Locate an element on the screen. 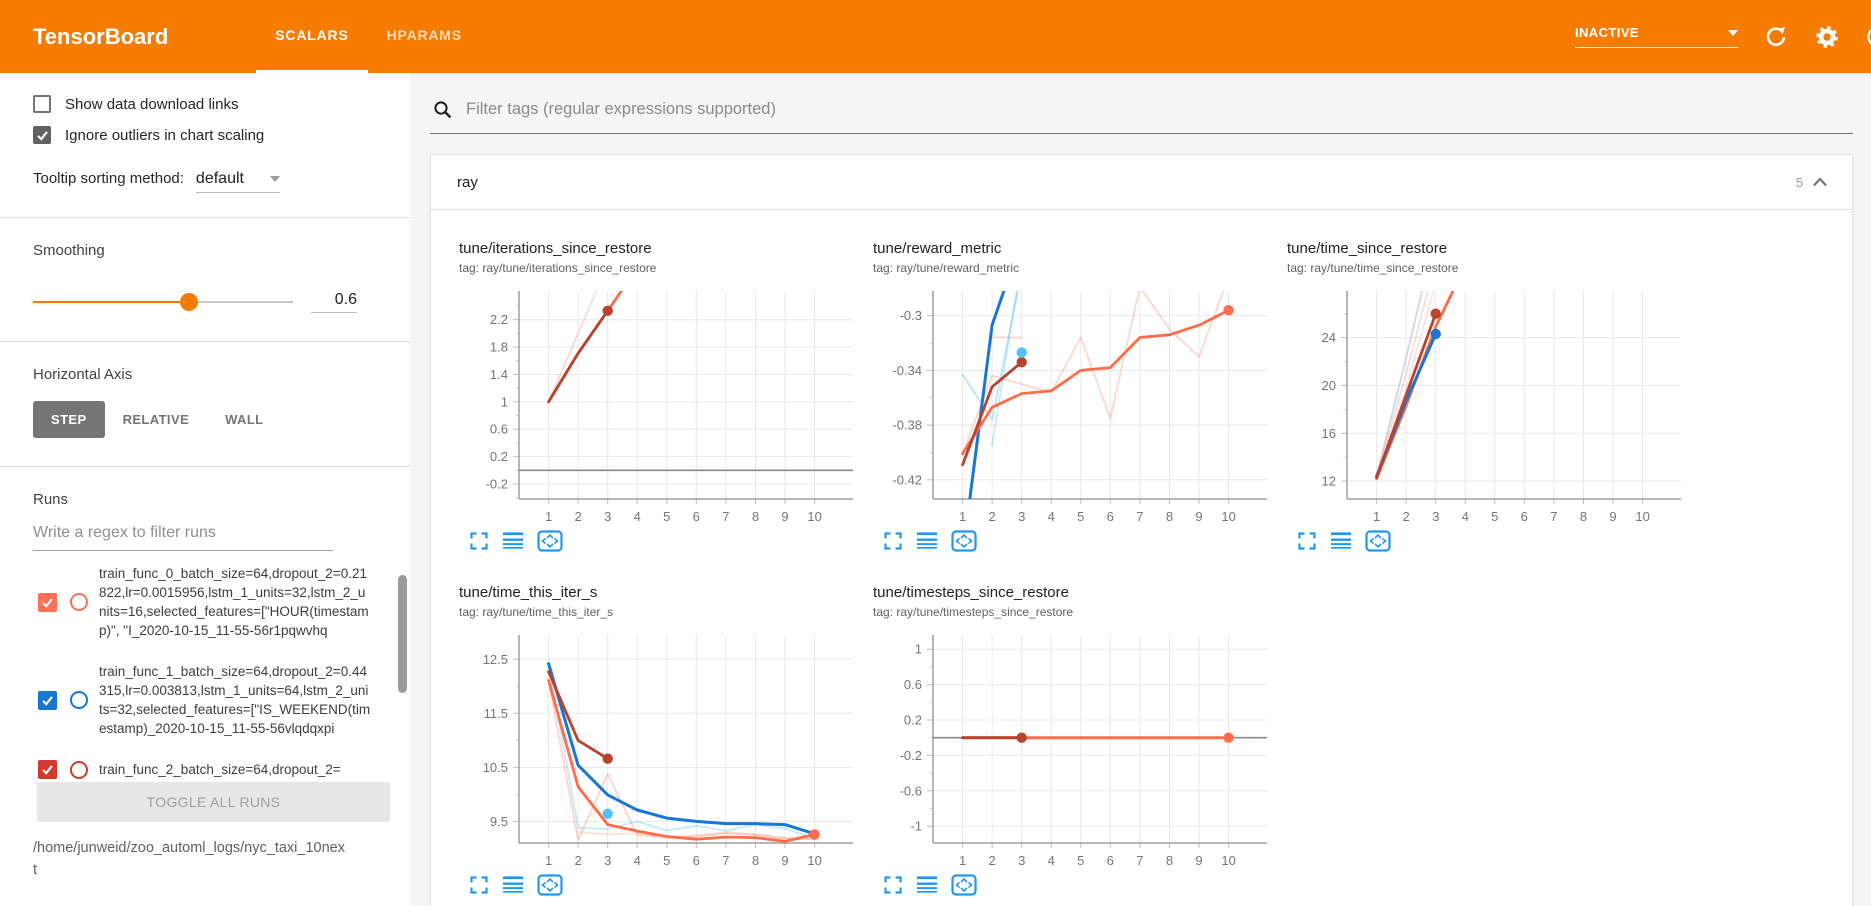 The width and height of the screenshot is (1871, 906). axis-option-step: STEP is located at coordinates (69, 419).